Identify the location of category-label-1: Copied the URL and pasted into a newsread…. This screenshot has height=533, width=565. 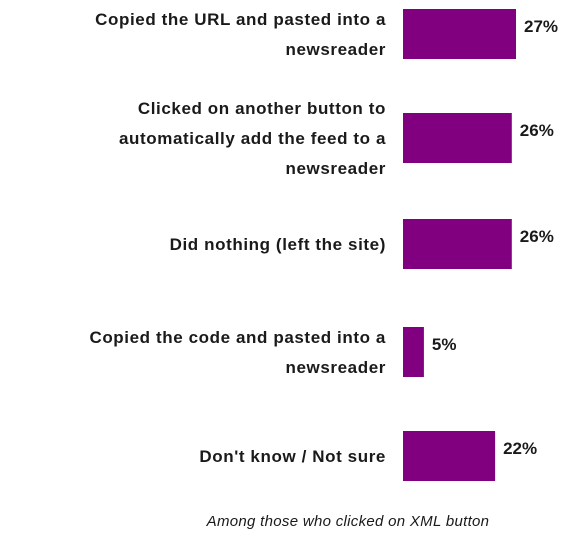
(240, 34).